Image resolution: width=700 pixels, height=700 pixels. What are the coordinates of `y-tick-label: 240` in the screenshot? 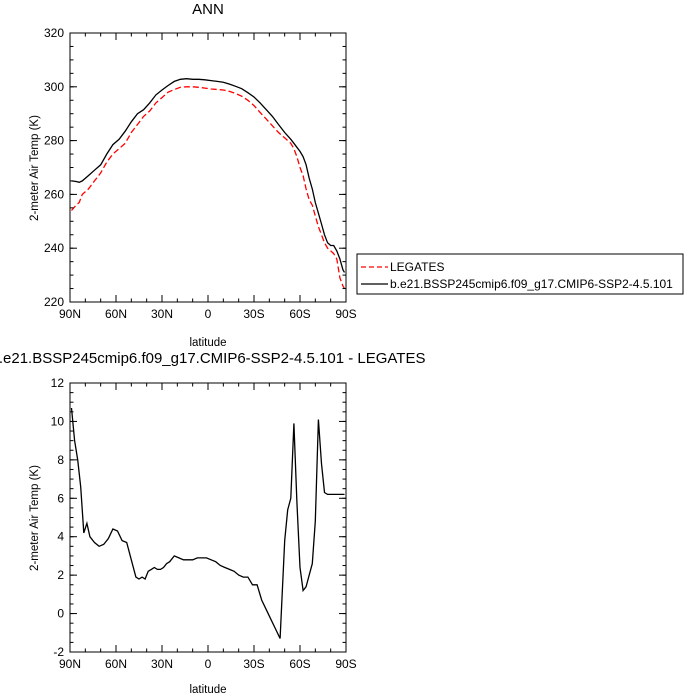 It's located at (54, 248).